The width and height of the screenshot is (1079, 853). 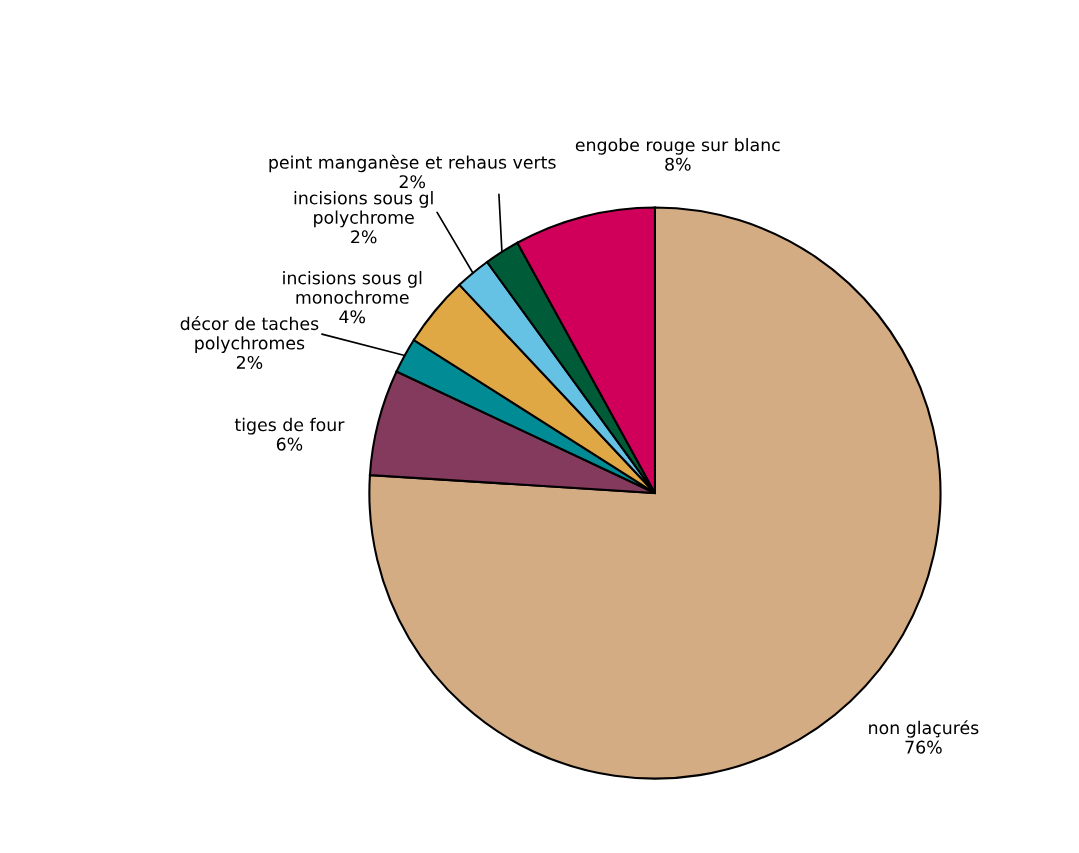 What do you see at coordinates (352, 317) in the screenshot?
I see `data-label: 4%` at bounding box center [352, 317].